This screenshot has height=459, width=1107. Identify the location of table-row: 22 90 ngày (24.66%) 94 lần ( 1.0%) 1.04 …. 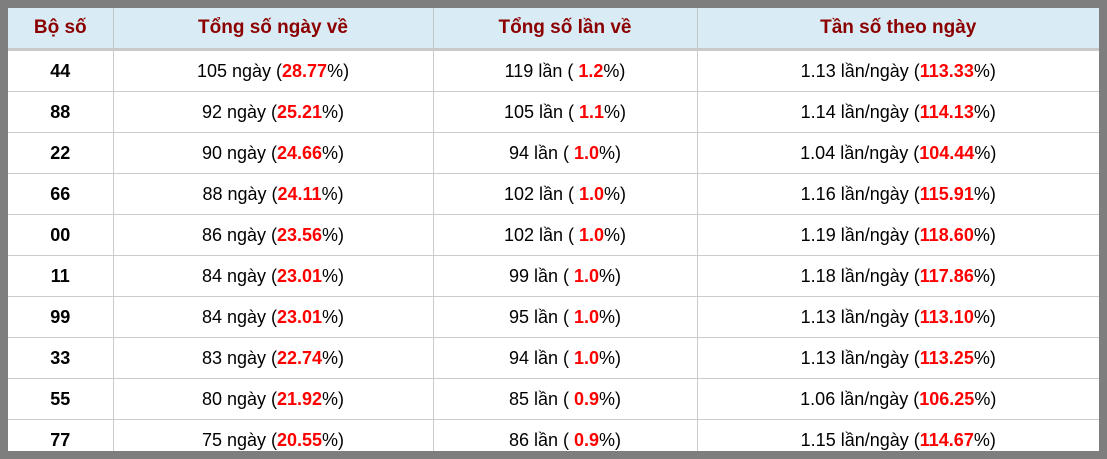
(553, 153).